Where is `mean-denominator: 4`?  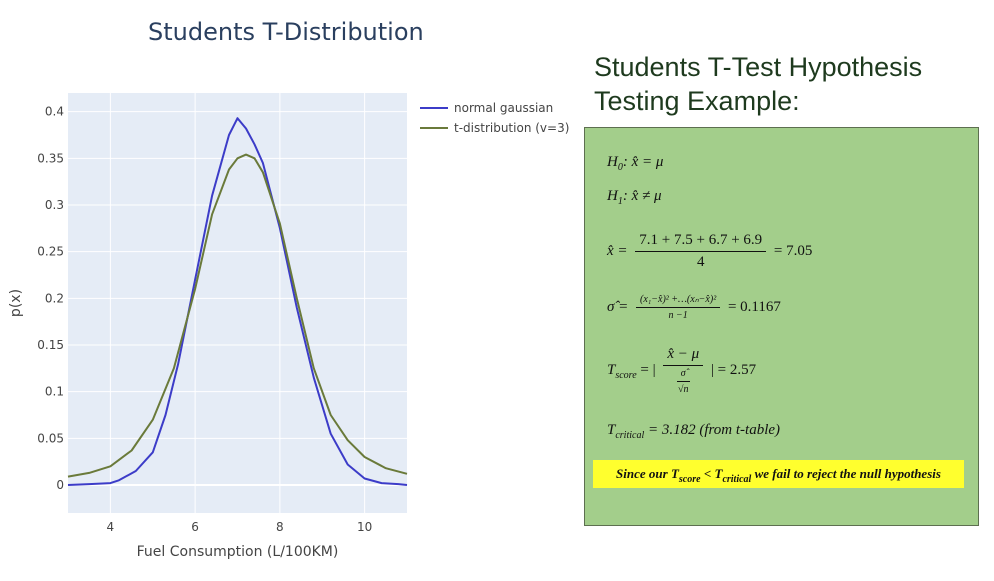 mean-denominator: 4 is located at coordinates (700, 262).